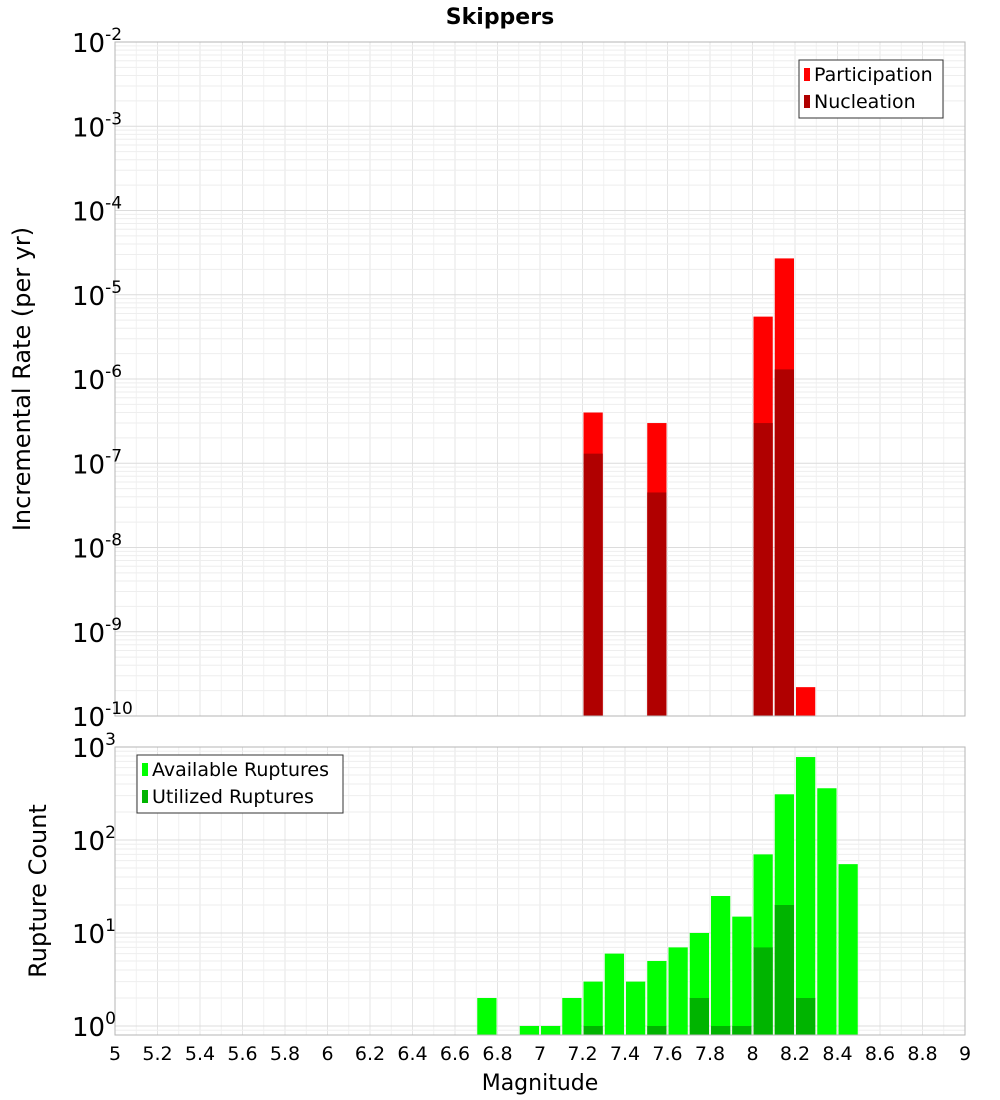 This screenshot has width=1000, height=1100. What do you see at coordinates (327, 1054) in the screenshot?
I see `x-tick-label: 6` at bounding box center [327, 1054].